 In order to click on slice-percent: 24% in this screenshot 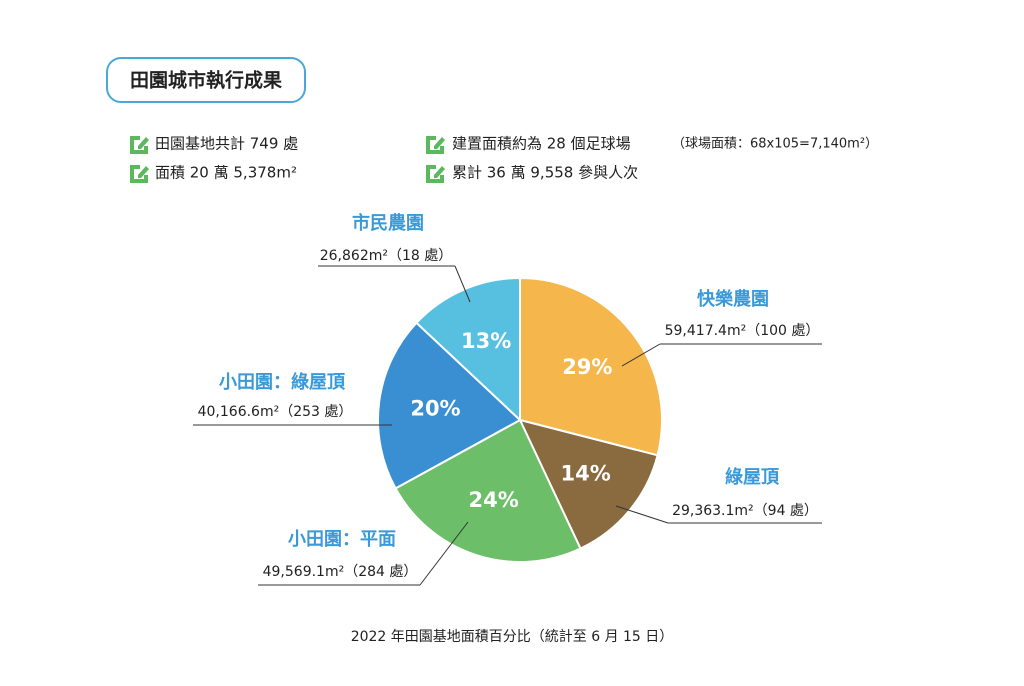, I will do `click(494, 500)`.